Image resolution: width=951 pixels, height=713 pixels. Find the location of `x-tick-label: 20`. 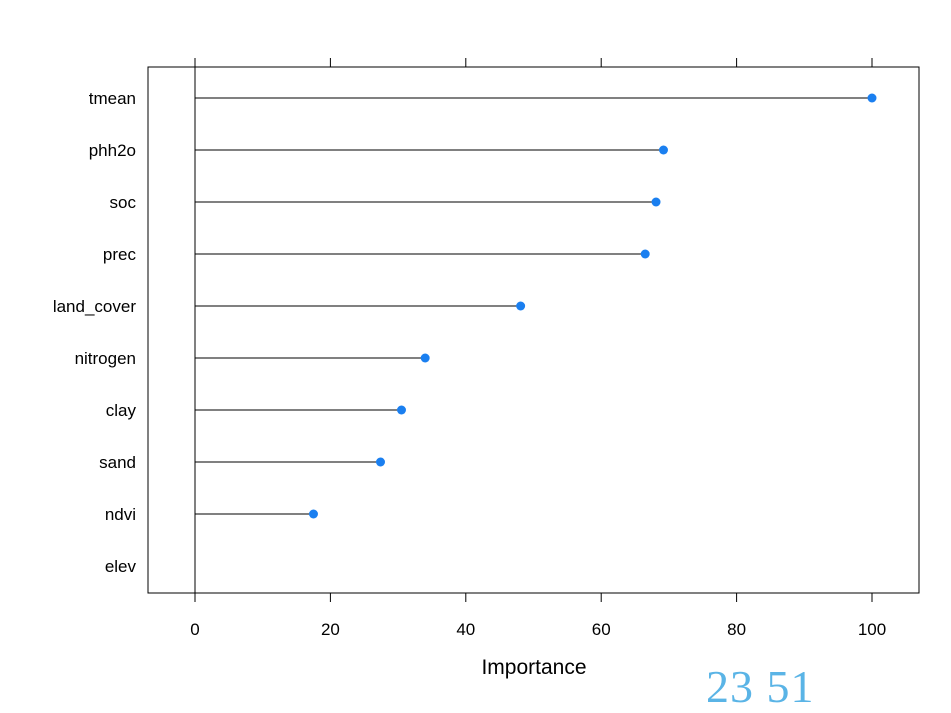

x-tick-label: 20 is located at coordinates (330, 629).